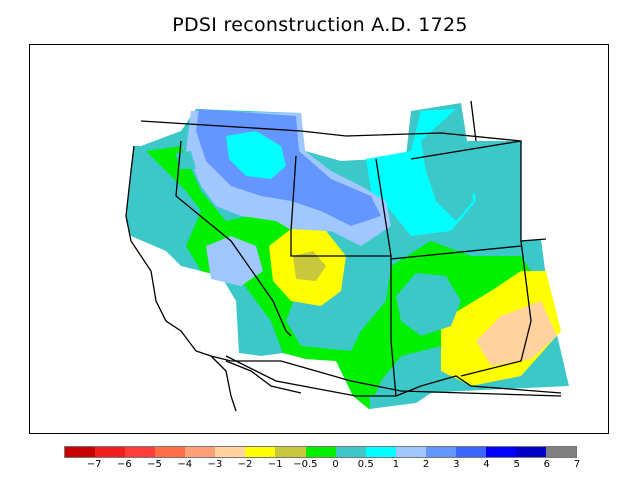 Image resolution: width=640 pixels, height=480 pixels. What do you see at coordinates (396, 464) in the screenshot?
I see `legend-label: 1` at bounding box center [396, 464].